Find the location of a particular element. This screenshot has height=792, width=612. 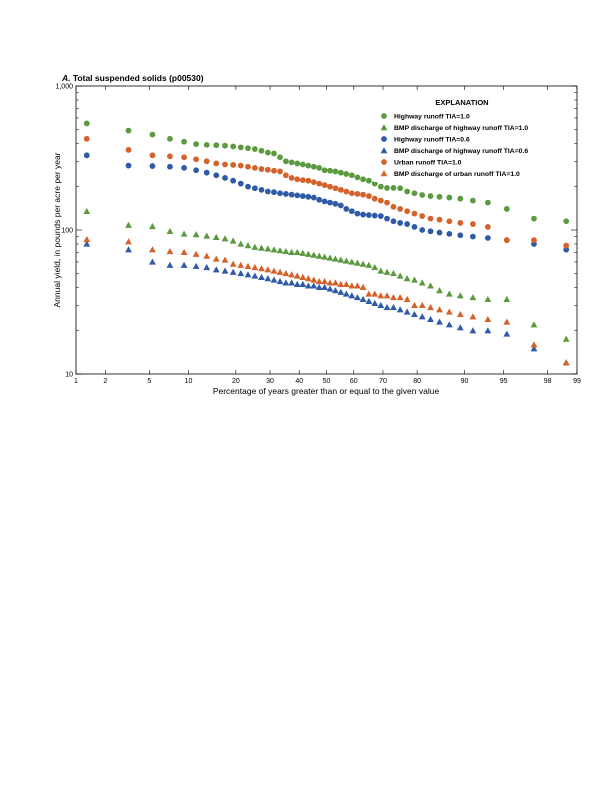

x-tick-label: 50 is located at coordinates (327, 381).